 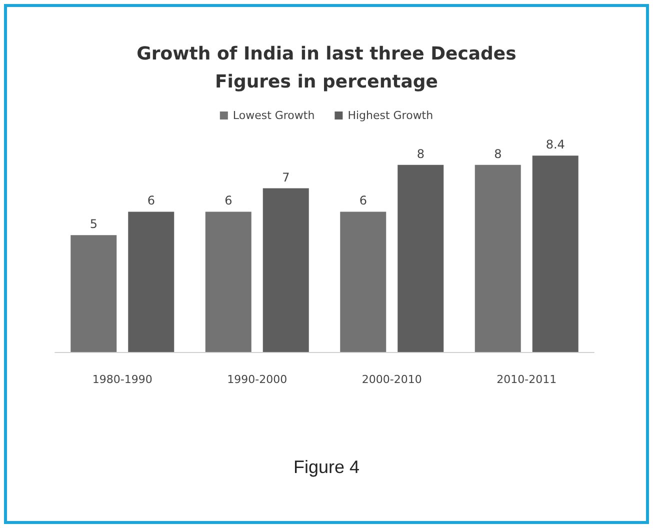 I want to click on legend-label: Highest Growth, so click(x=391, y=115).